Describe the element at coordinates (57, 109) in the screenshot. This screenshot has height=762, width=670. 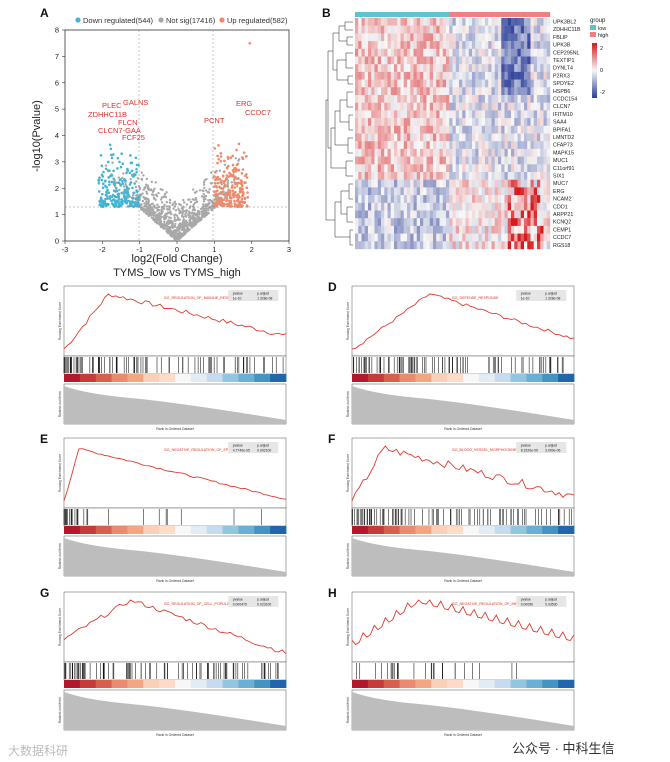
I see `volcano-ytick: 5` at that location.